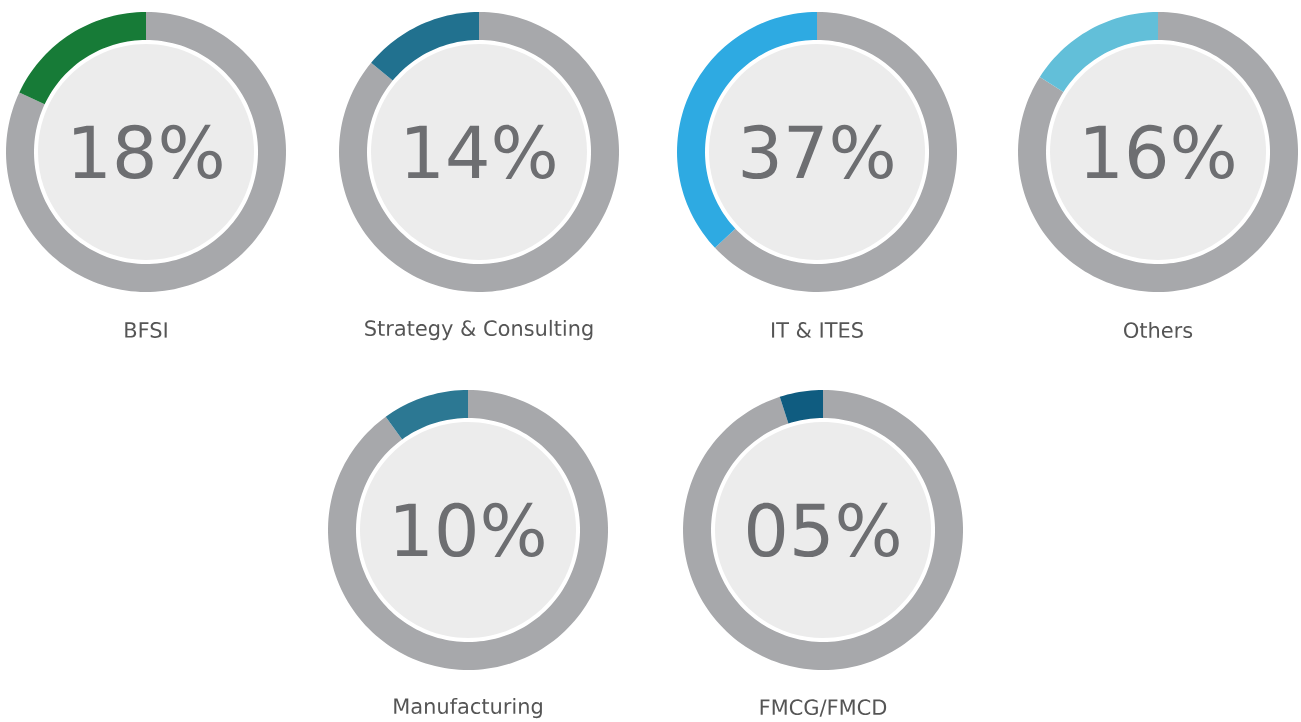 The image size is (1301, 722). What do you see at coordinates (1160, 152) in the screenshot?
I see `text: 16%` at bounding box center [1160, 152].